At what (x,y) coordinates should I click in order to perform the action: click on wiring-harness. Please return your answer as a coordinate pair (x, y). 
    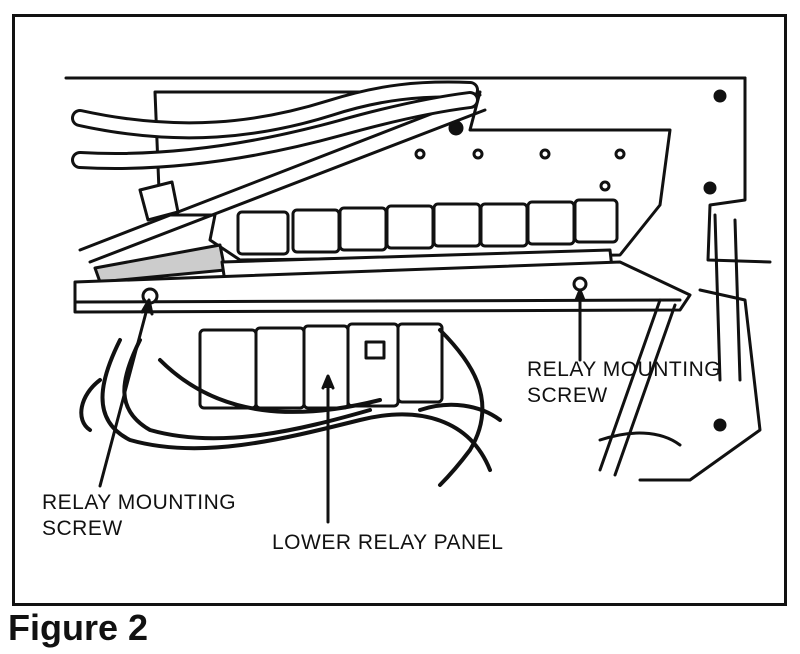
    Looking at the image, I should click on (290, 407).